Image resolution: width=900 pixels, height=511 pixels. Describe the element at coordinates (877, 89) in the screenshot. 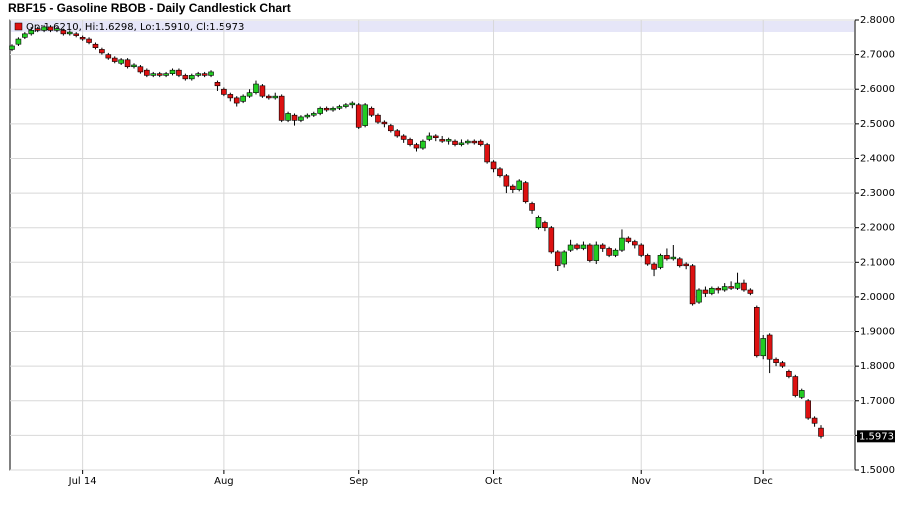

I see `y-tick-label: 2.6000` at that location.